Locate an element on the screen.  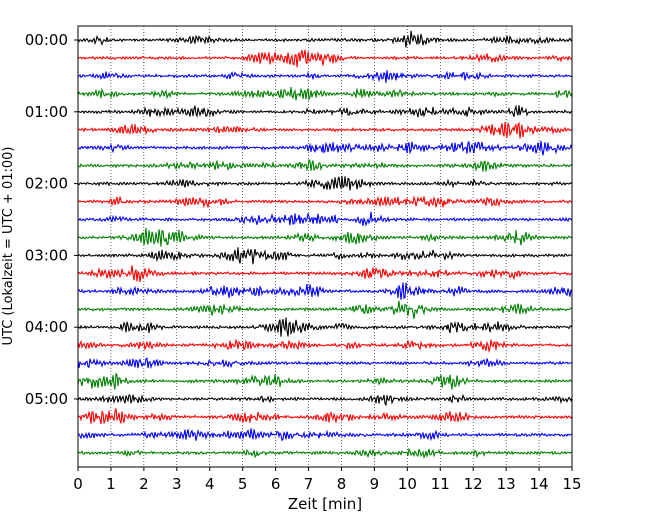
x-tick-label: 1 is located at coordinates (111, 484).